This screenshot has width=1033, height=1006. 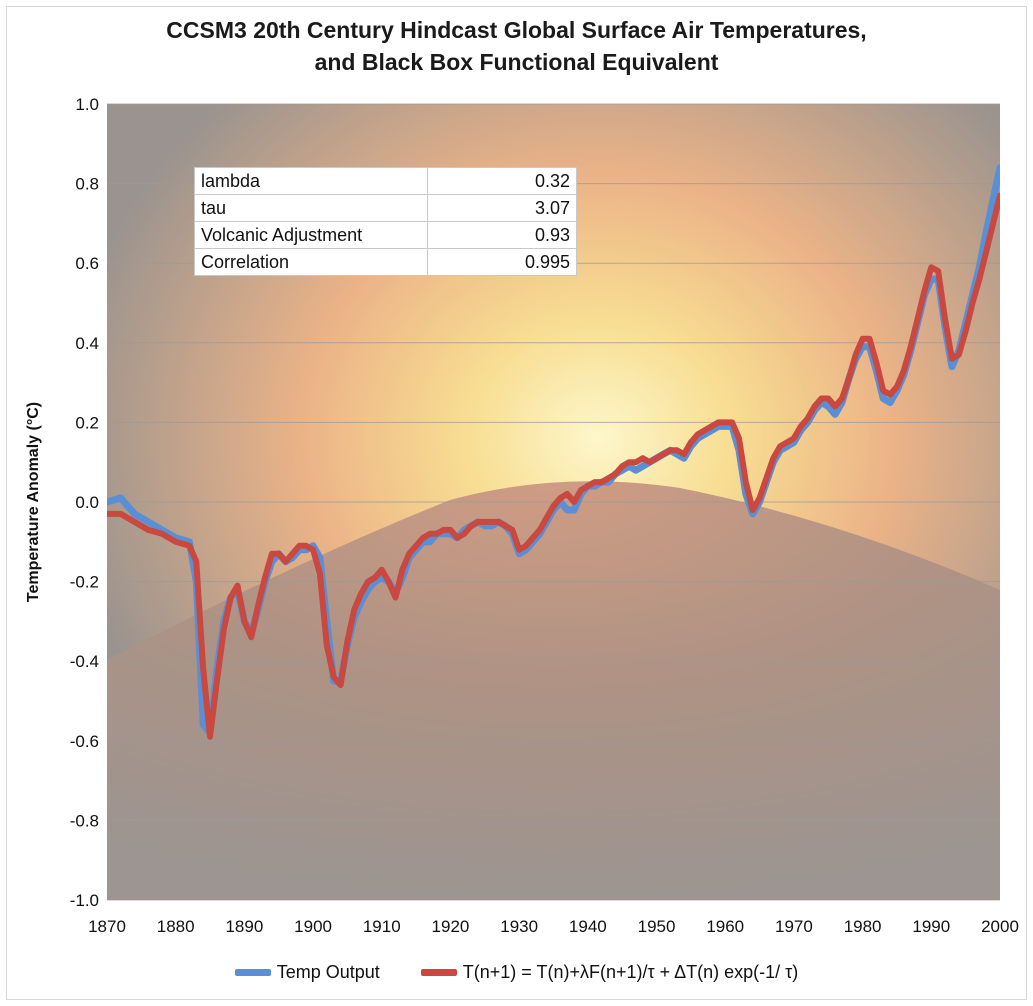 I want to click on x-tick-label: 1870, so click(x=107, y=926).